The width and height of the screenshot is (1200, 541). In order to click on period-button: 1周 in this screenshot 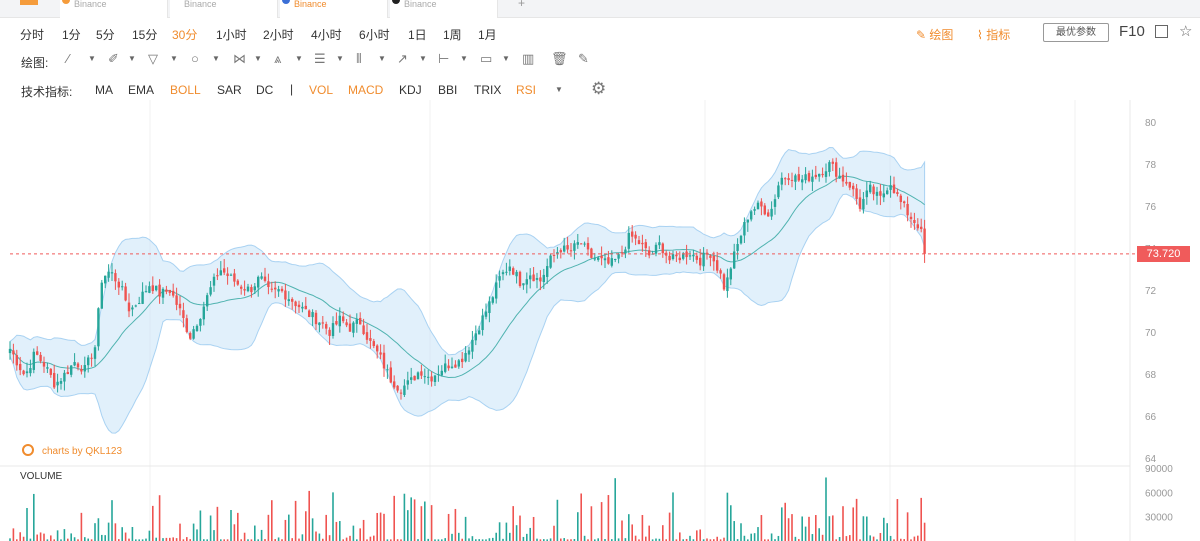, I will do `click(452, 35)`.